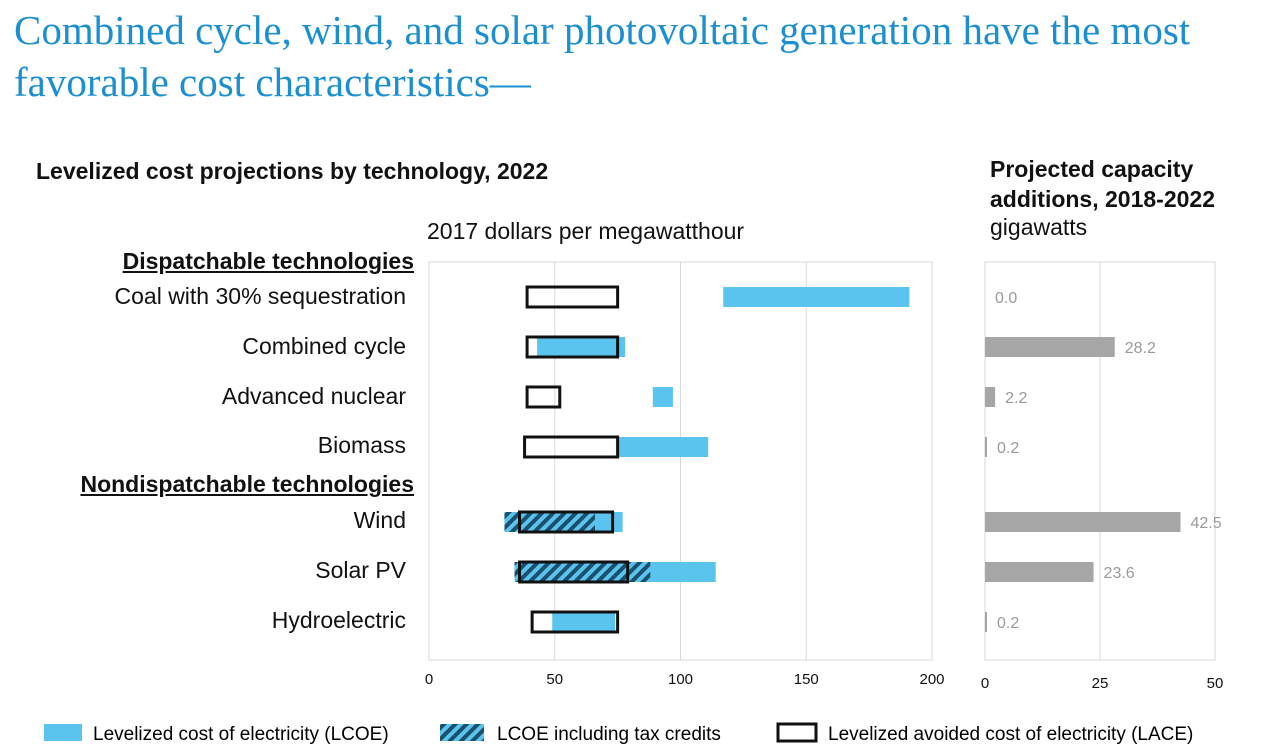 The image size is (1266, 756). Describe the element at coordinates (268, 261) in the screenshot. I see `group-label-dispatchable: Dispatchable technologies` at that location.